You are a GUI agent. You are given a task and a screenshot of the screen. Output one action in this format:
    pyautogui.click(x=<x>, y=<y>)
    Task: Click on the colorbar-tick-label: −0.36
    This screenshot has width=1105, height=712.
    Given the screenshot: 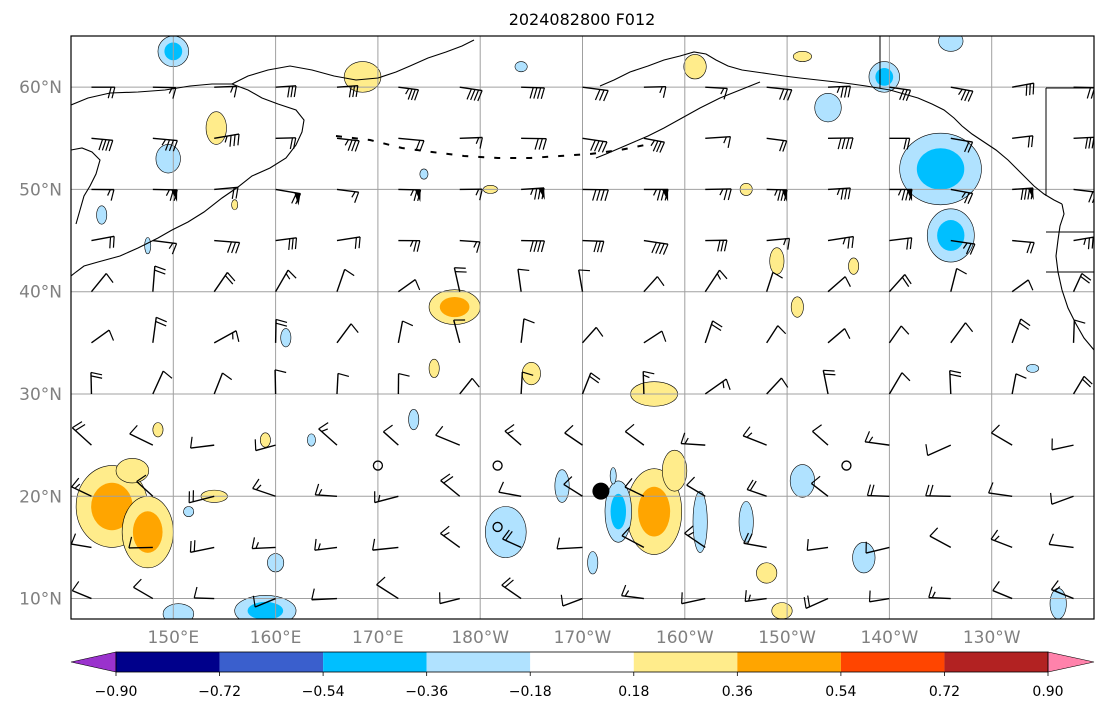 What is the action you would take?
    pyautogui.click(x=426, y=692)
    